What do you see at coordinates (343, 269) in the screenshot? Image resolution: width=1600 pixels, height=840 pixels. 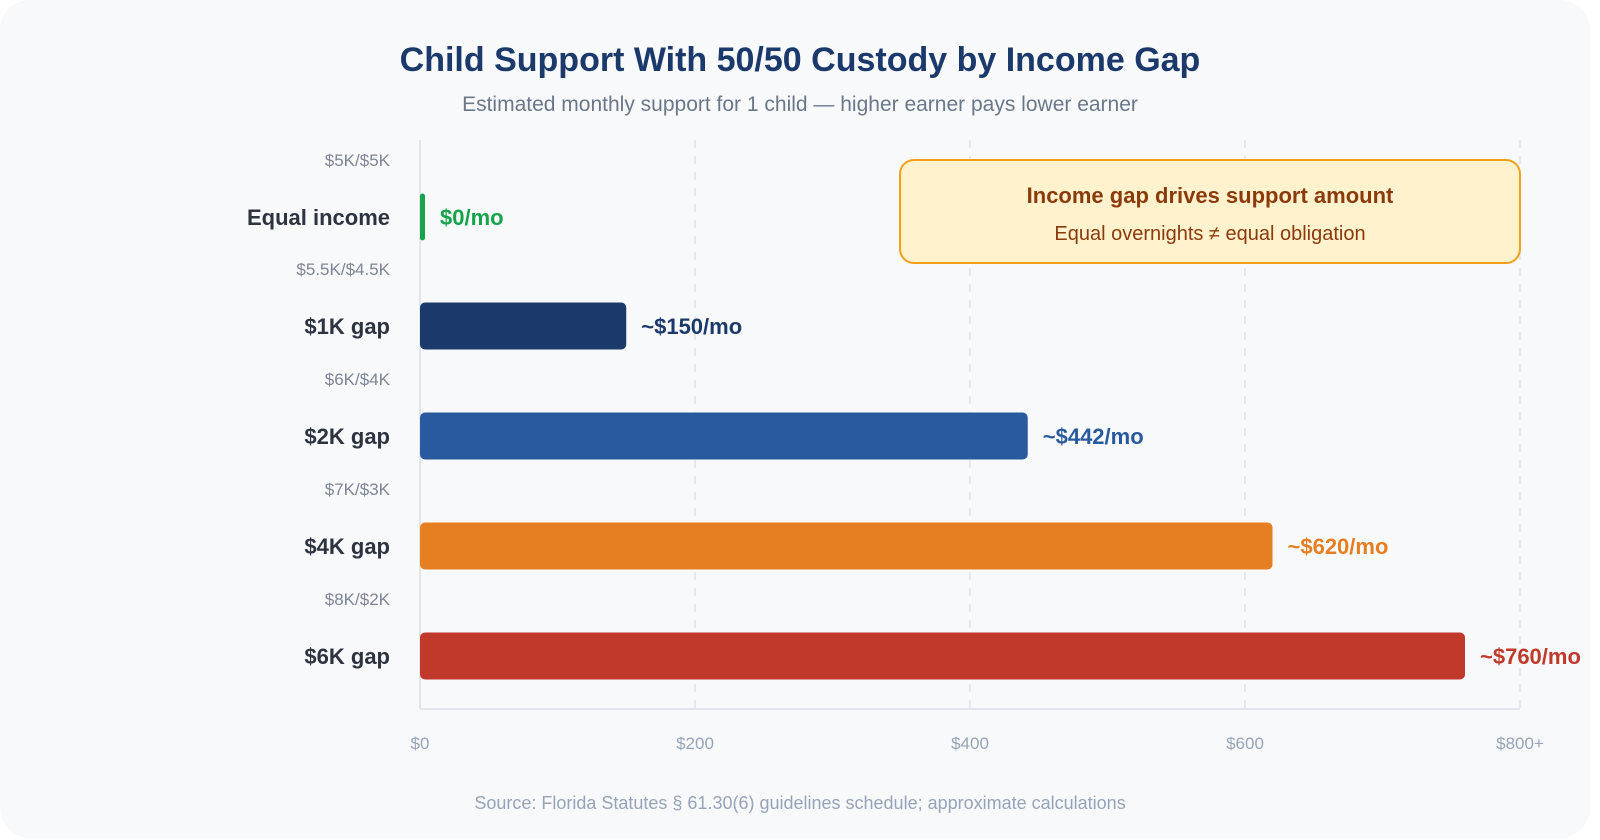 I see `income-split-label: $5.5K/$4.5K` at bounding box center [343, 269].